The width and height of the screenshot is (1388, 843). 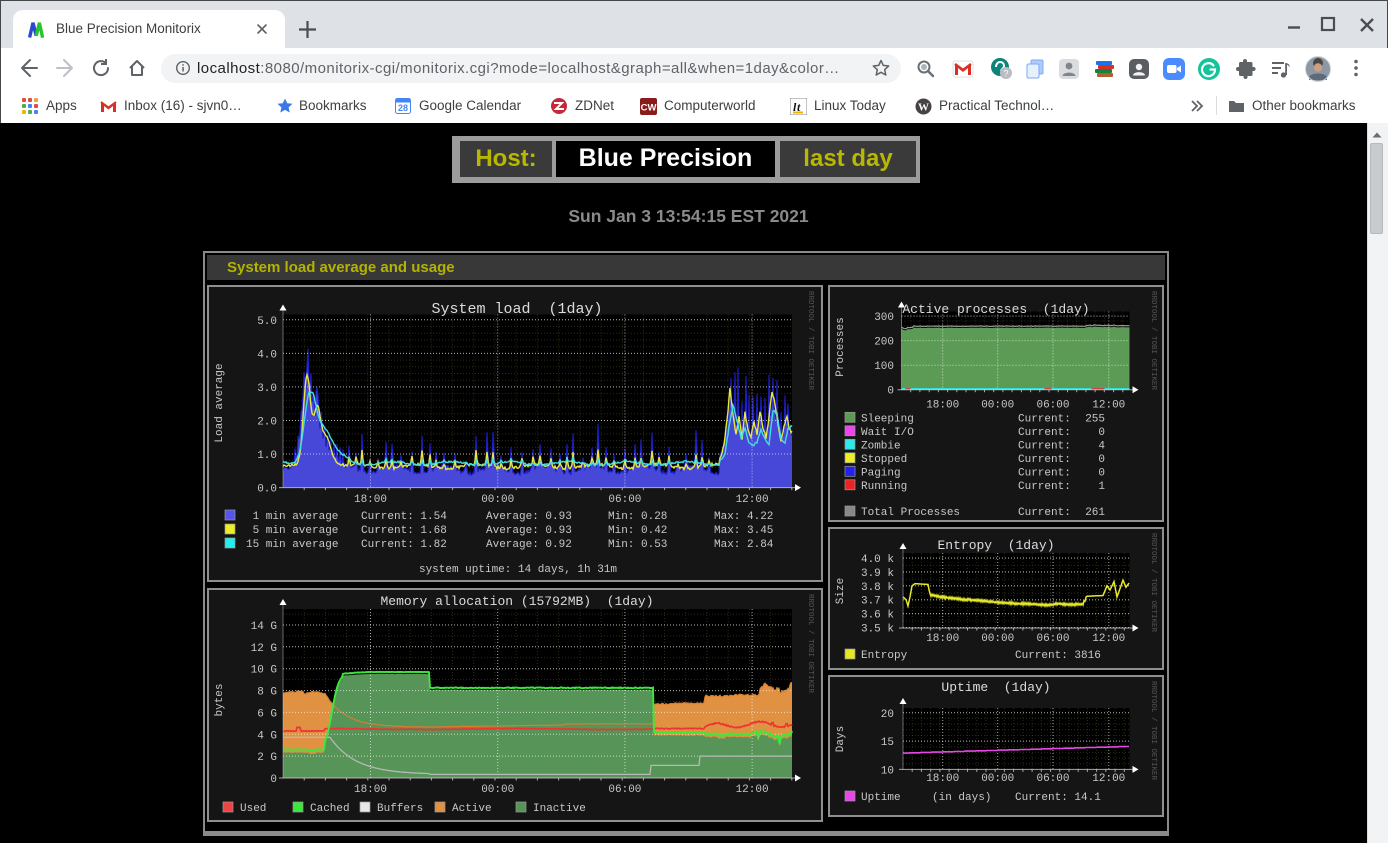 What do you see at coordinates (267, 322) in the screenshot?
I see `svg-text: 5.0` at bounding box center [267, 322].